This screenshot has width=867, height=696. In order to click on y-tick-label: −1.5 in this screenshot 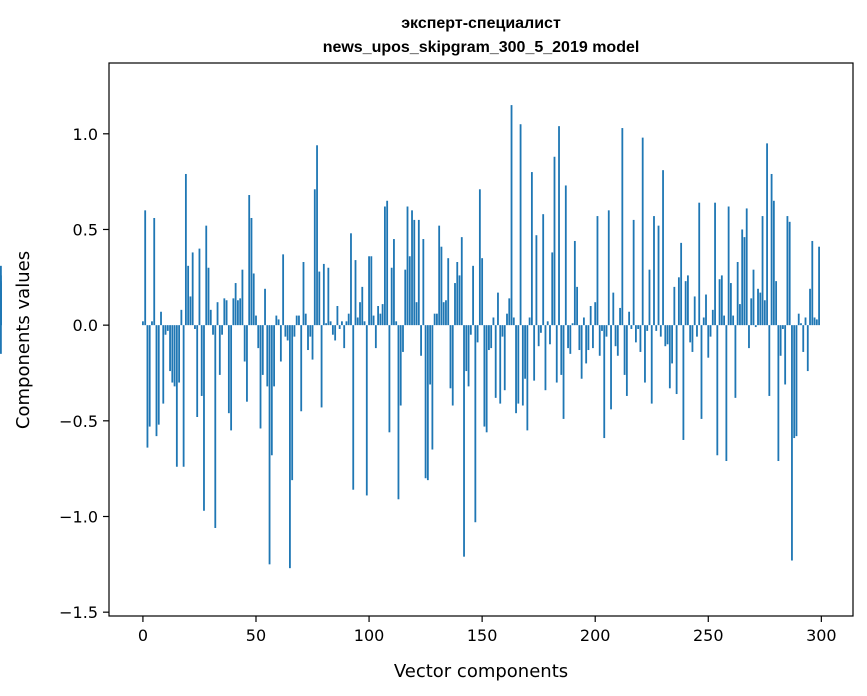, I will do `click(78, 612)`.